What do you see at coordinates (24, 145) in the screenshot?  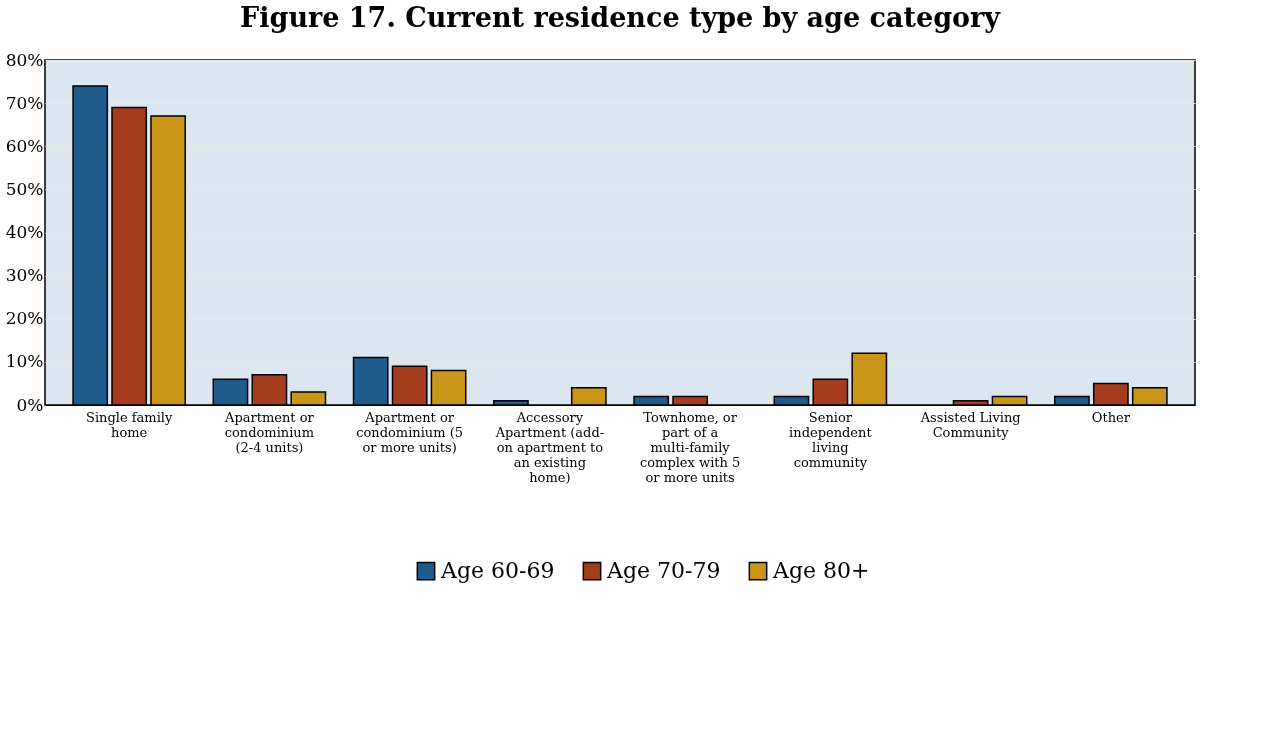 I see `y-tick-label: 60%` at bounding box center [24, 145].